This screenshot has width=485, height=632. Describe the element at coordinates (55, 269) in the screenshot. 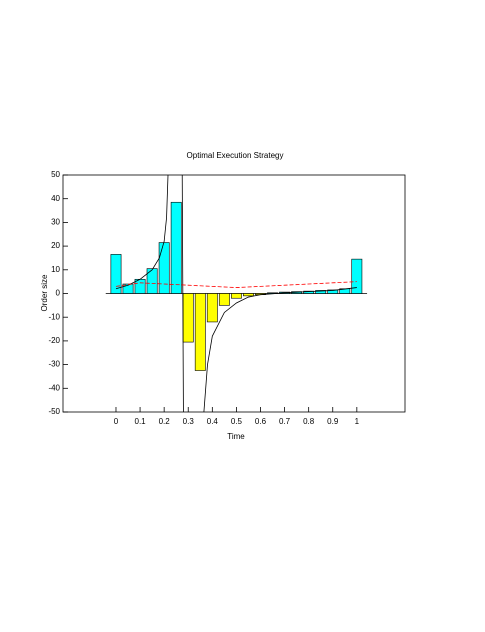

I see `y-tick-label: 10` at that location.